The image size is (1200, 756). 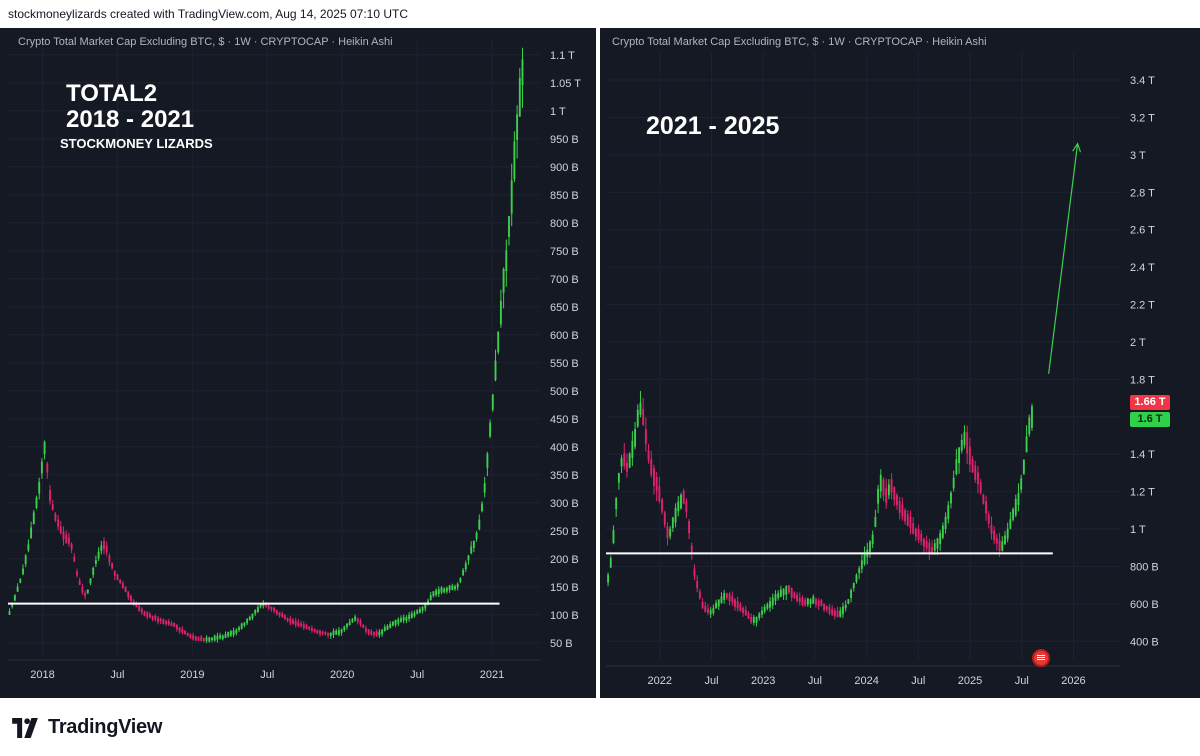 I want to click on y-tick-label: 950 B, so click(x=564, y=140).